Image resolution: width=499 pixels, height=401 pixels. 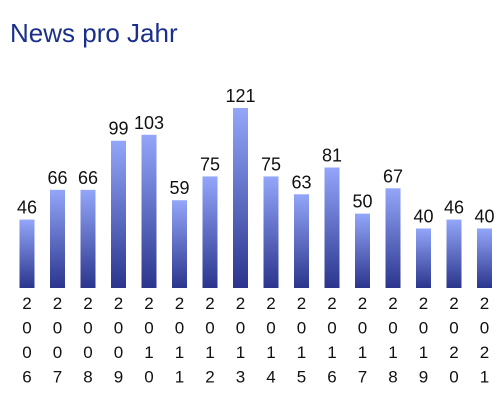 What do you see at coordinates (393, 238) in the screenshot?
I see `bar-2018` at bounding box center [393, 238].